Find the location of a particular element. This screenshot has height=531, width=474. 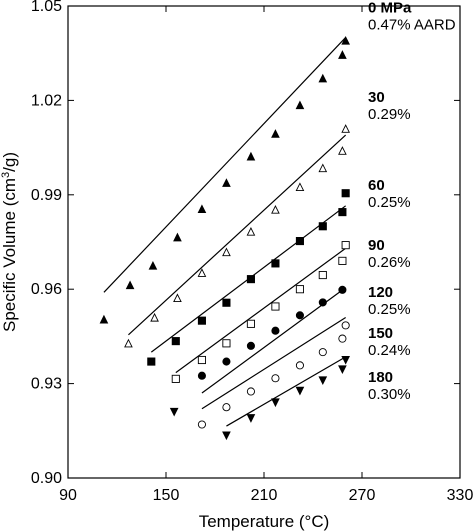

series-pressure-label: 180 is located at coordinates (380, 377).